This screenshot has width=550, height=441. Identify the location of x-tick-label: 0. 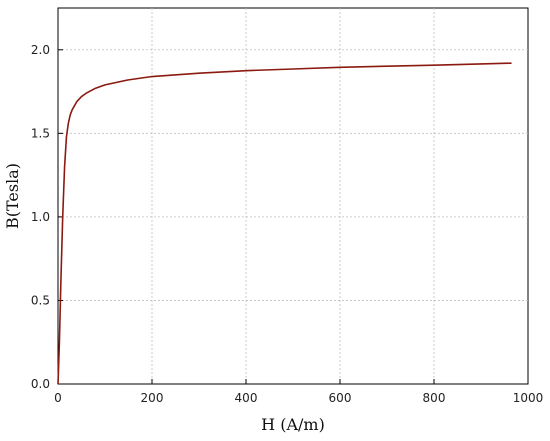
(58, 398).